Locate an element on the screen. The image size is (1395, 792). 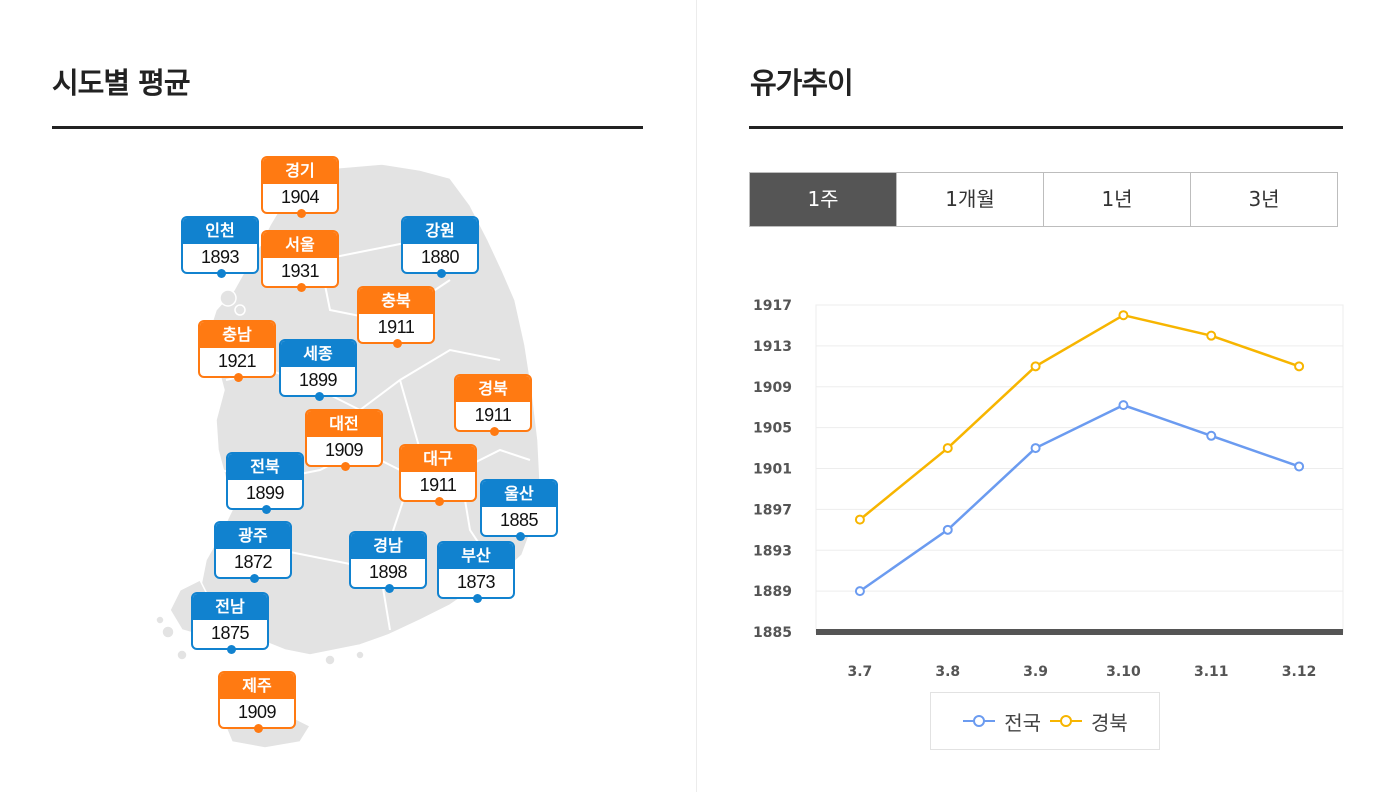
region-card-incheon: 인천 1893 is located at coordinates (220, 247).